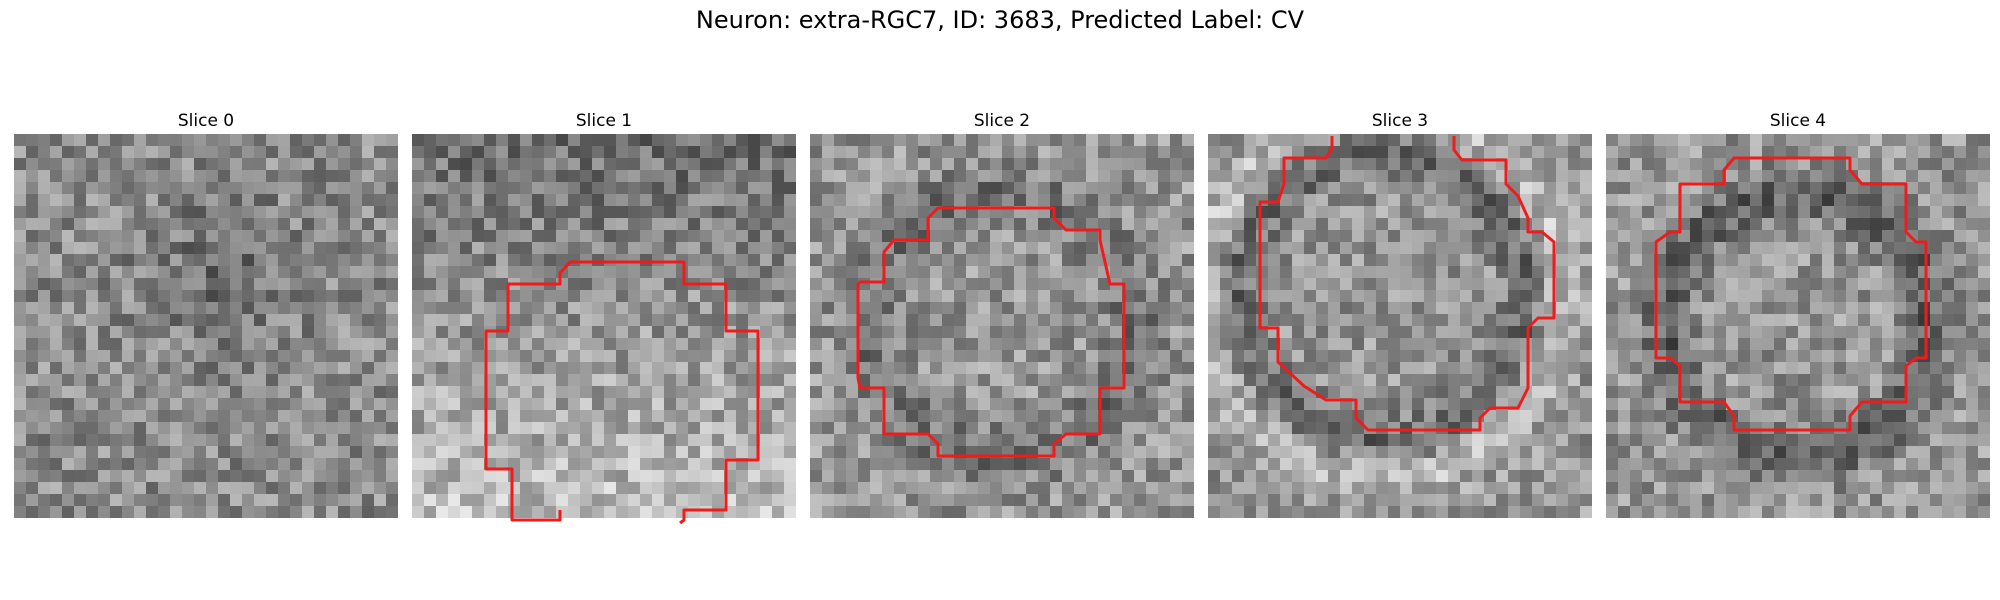 The height and width of the screenshot is (600, 2000). I want to click on slice-panel-1: Slice 1, so click(604, 317).